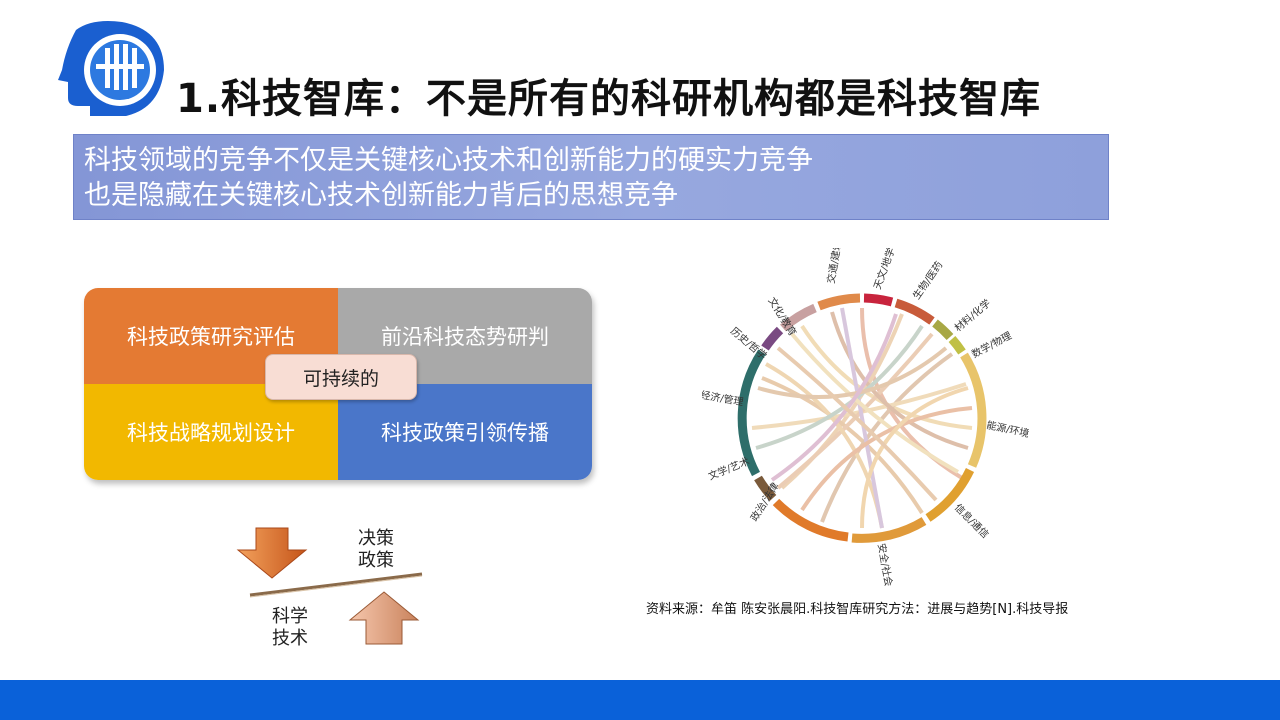 Image resolution: width=1280 pixels, height=720 pixels. What do you see at coordinates (376, 560) in the screenshot?
I see `lever-policy-text: 政策` at bounding box center [376, 560].